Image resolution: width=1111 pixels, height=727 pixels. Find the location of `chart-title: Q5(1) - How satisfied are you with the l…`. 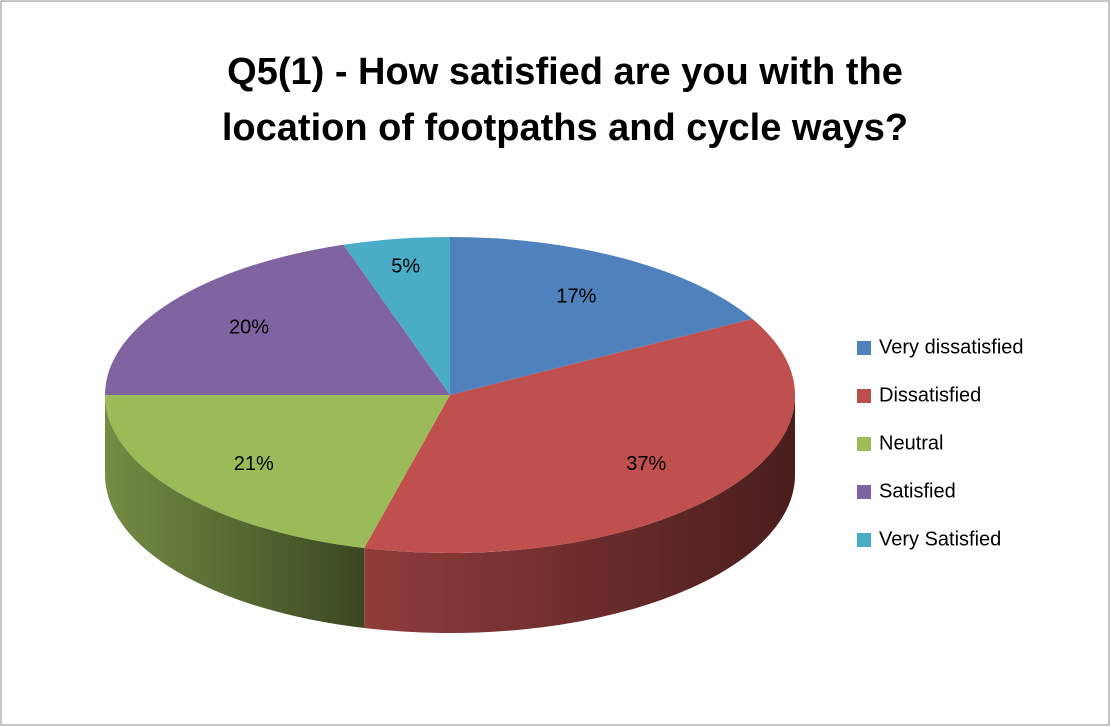

chart-title: Q5(1) - How satisfied are you with the l… is located at coordinates (565, 100).